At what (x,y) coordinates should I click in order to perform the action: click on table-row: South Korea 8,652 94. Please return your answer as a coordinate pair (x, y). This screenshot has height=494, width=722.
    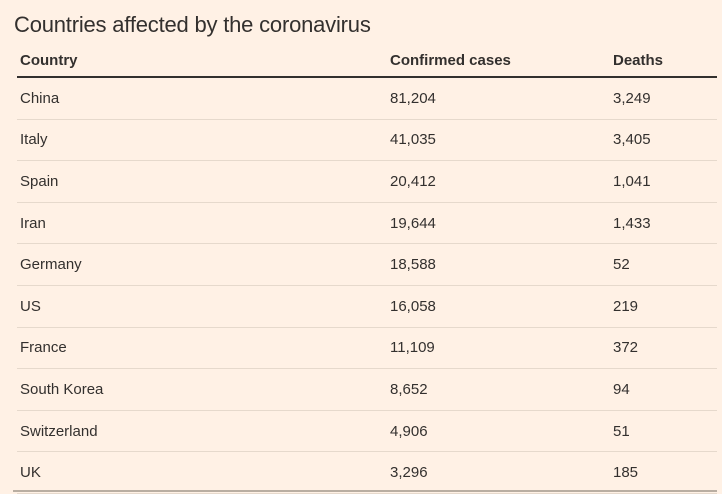
    Looking at the image, I should click on (367, 390).